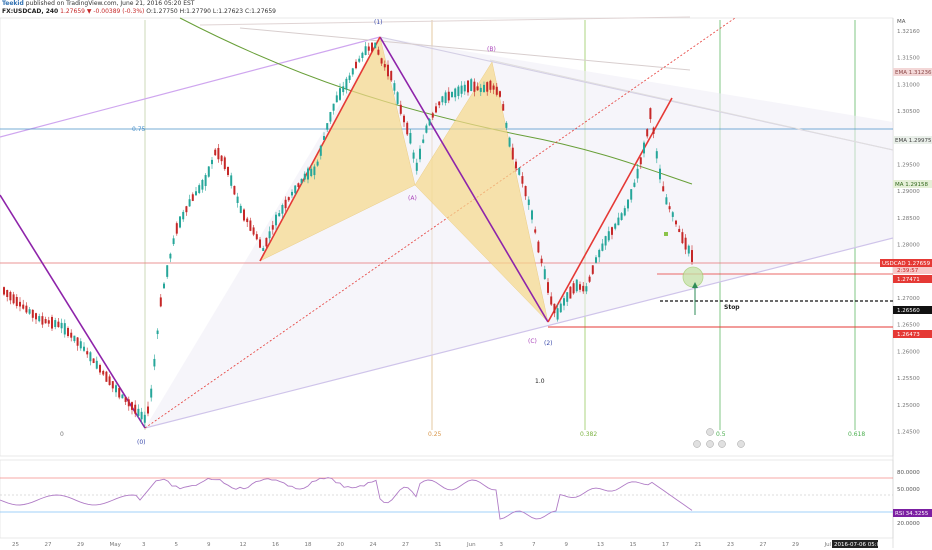  What do you see at coordinates (141, 442) in the screenshot?
I see `label-point-0: (0)` at bounding box center [141, 442].